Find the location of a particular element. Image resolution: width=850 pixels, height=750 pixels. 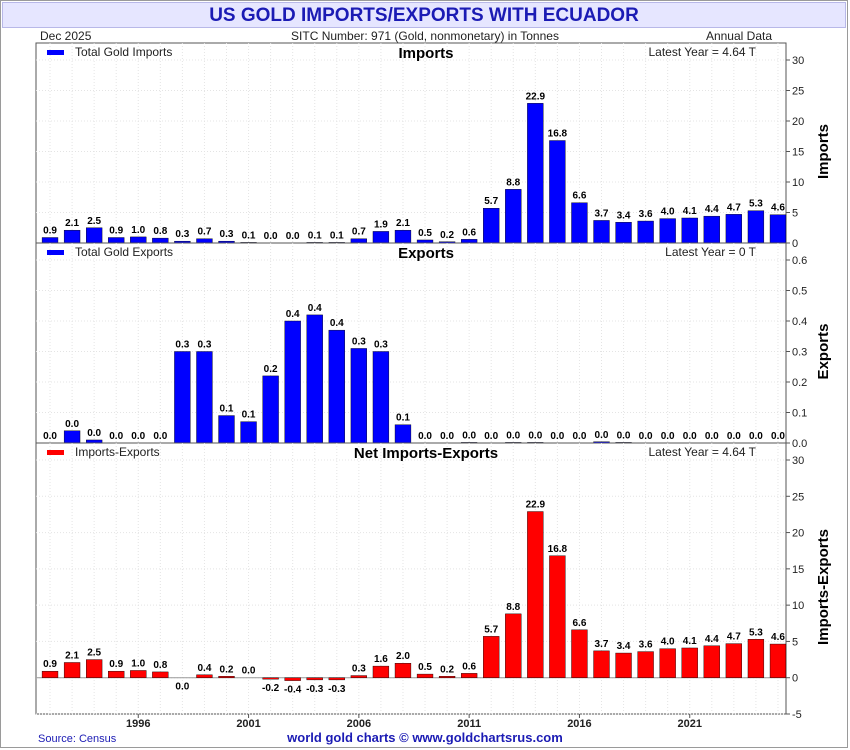

y-tick-label: 0.4 is located at coordinates (799, 322).